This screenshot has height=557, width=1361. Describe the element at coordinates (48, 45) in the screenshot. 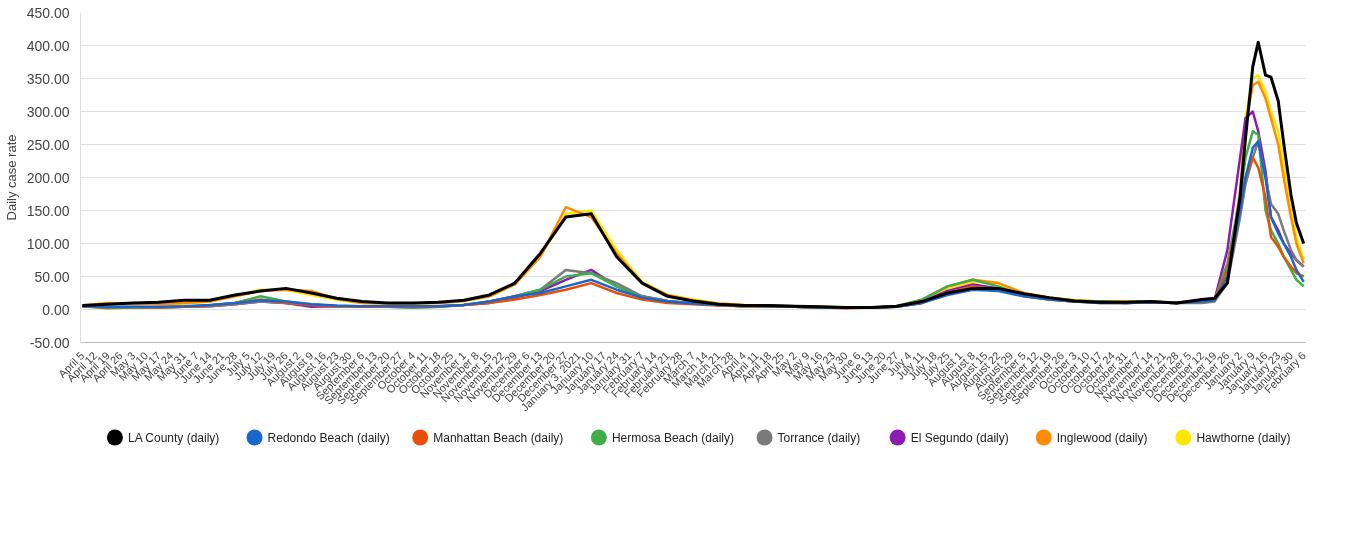

I see `y-tick-label: 400.00` at that location.